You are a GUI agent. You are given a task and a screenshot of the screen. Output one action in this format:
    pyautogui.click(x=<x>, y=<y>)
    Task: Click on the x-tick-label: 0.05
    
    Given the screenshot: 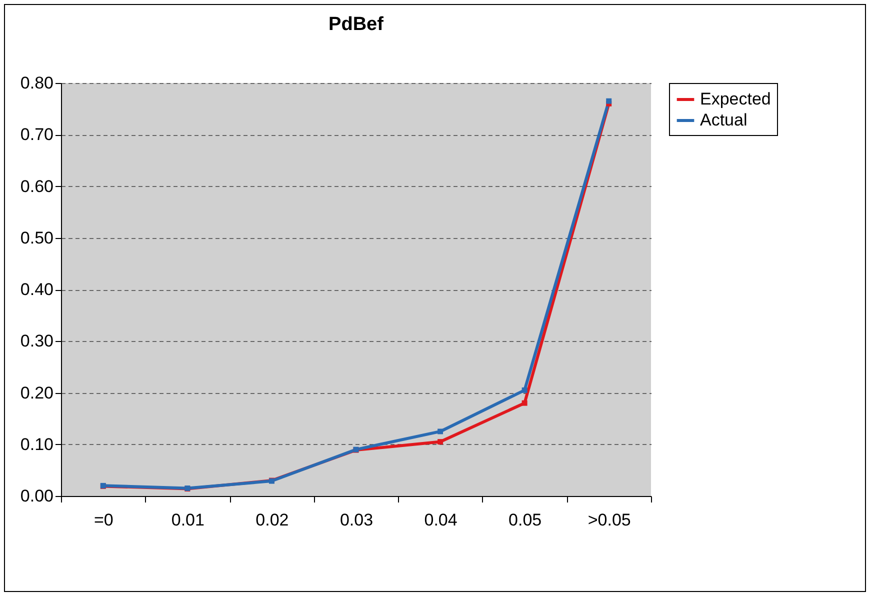 What is the action you would take?
    pyautogui.click(x=525, y=520)
    